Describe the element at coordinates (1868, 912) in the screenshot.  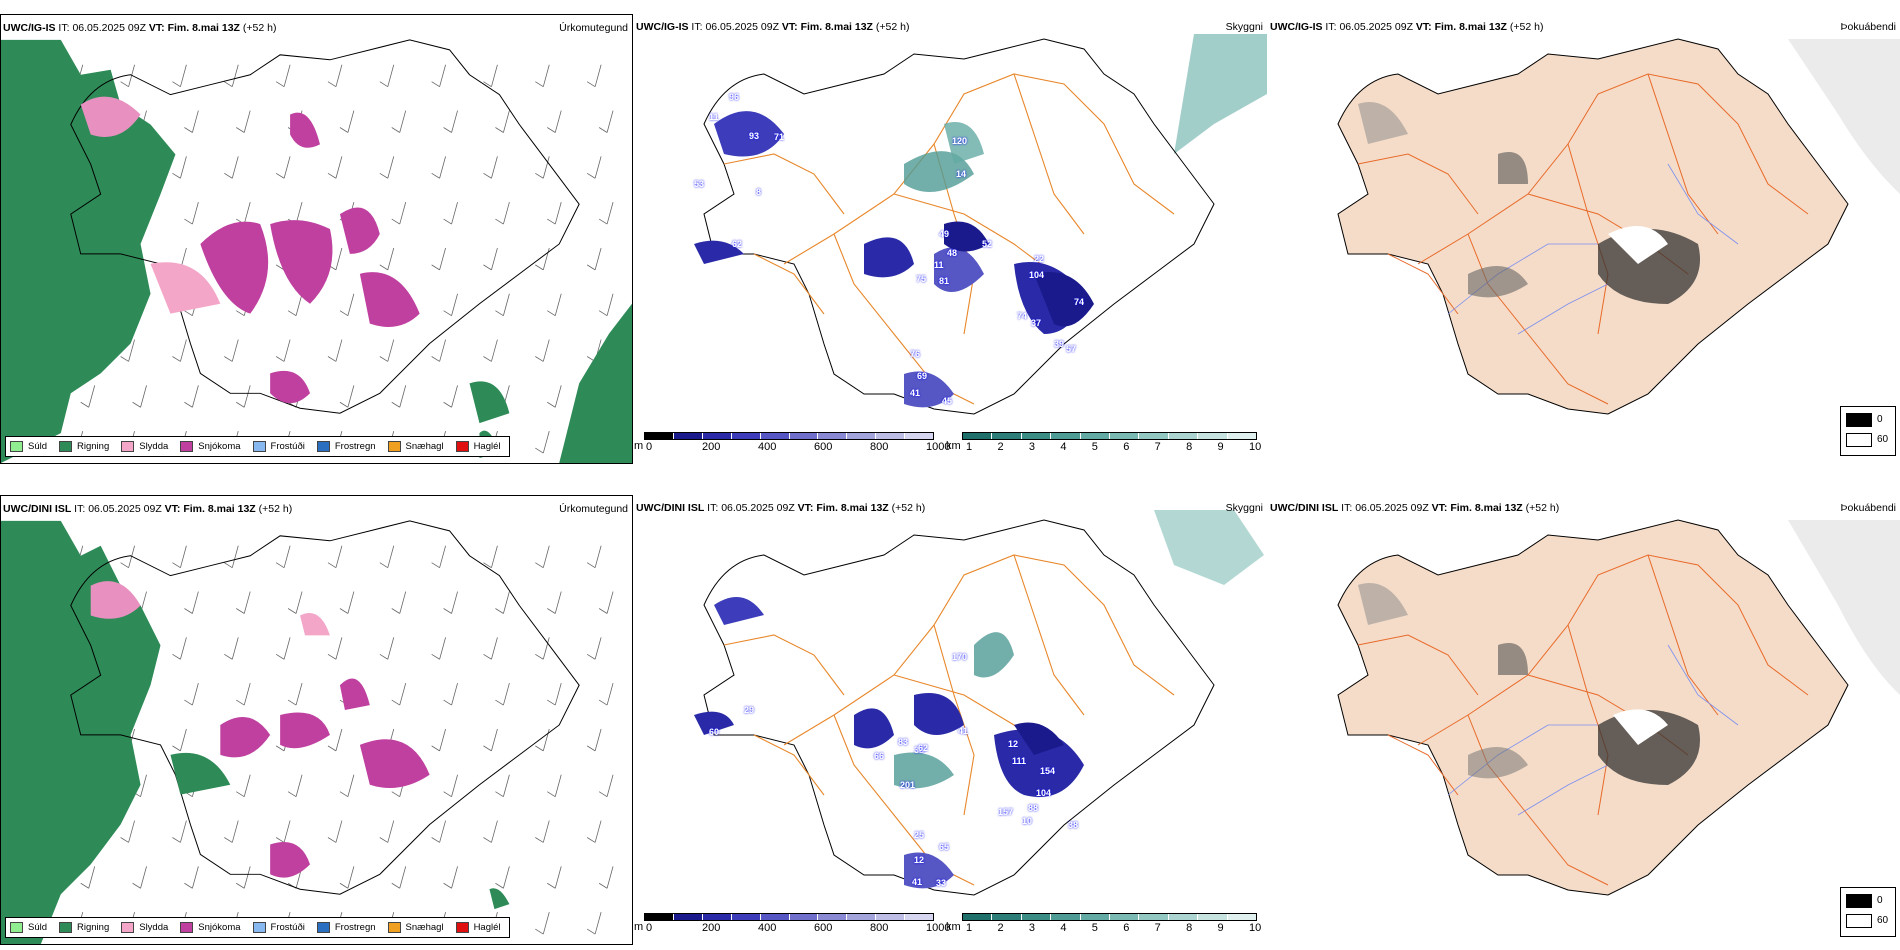
I see `fog-key: 0 60` at that location.